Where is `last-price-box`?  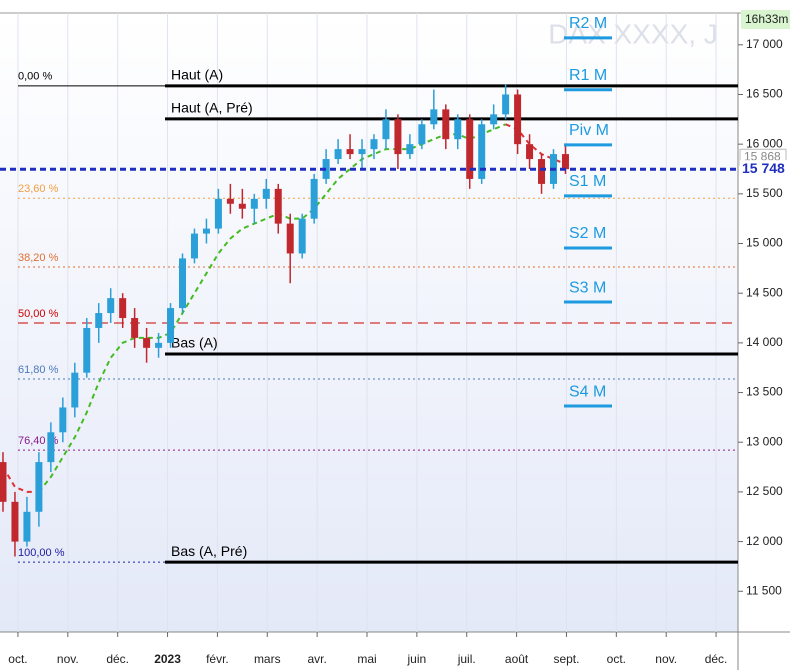 last-price-box is located at coordinates (765, 169).